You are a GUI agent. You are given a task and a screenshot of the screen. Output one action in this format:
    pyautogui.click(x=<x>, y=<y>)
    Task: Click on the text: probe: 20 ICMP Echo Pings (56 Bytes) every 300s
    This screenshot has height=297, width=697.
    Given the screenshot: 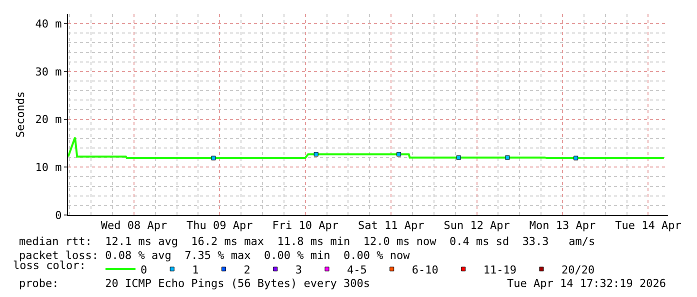 What is the action you would take?
    pyautogui.click(x=194, y=283)
    